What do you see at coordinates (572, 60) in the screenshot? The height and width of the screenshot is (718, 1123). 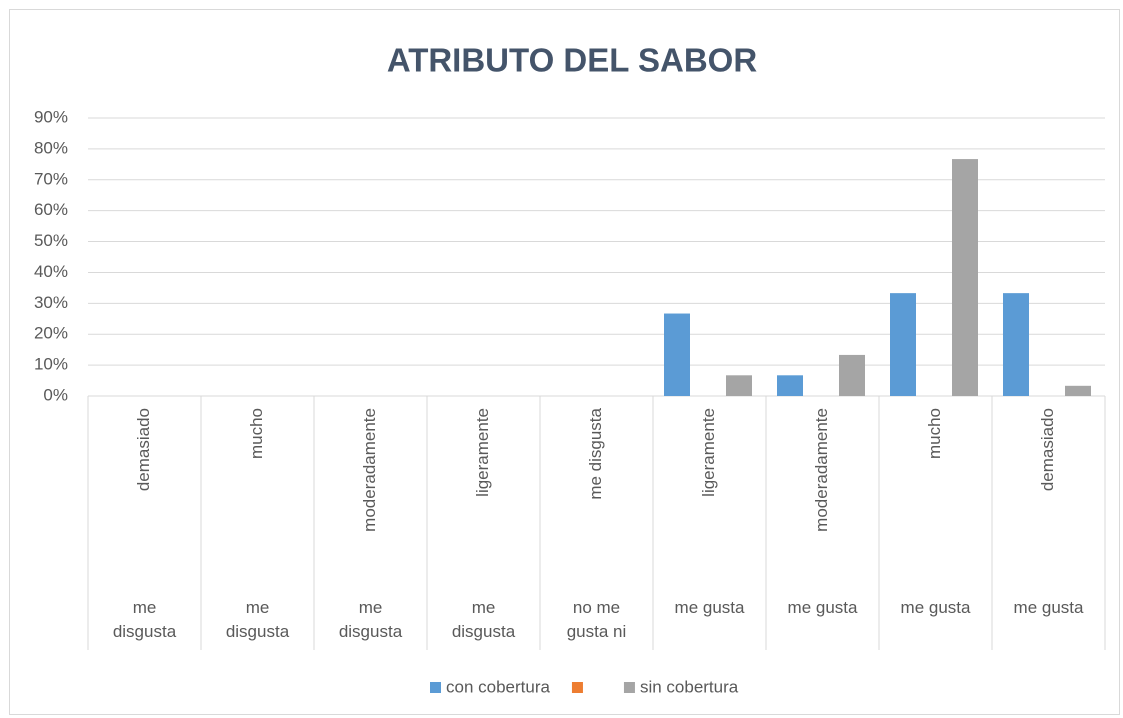 I see `chart-title: ATRIBUTO DEL SABOR` at bounding box center [572, 60].